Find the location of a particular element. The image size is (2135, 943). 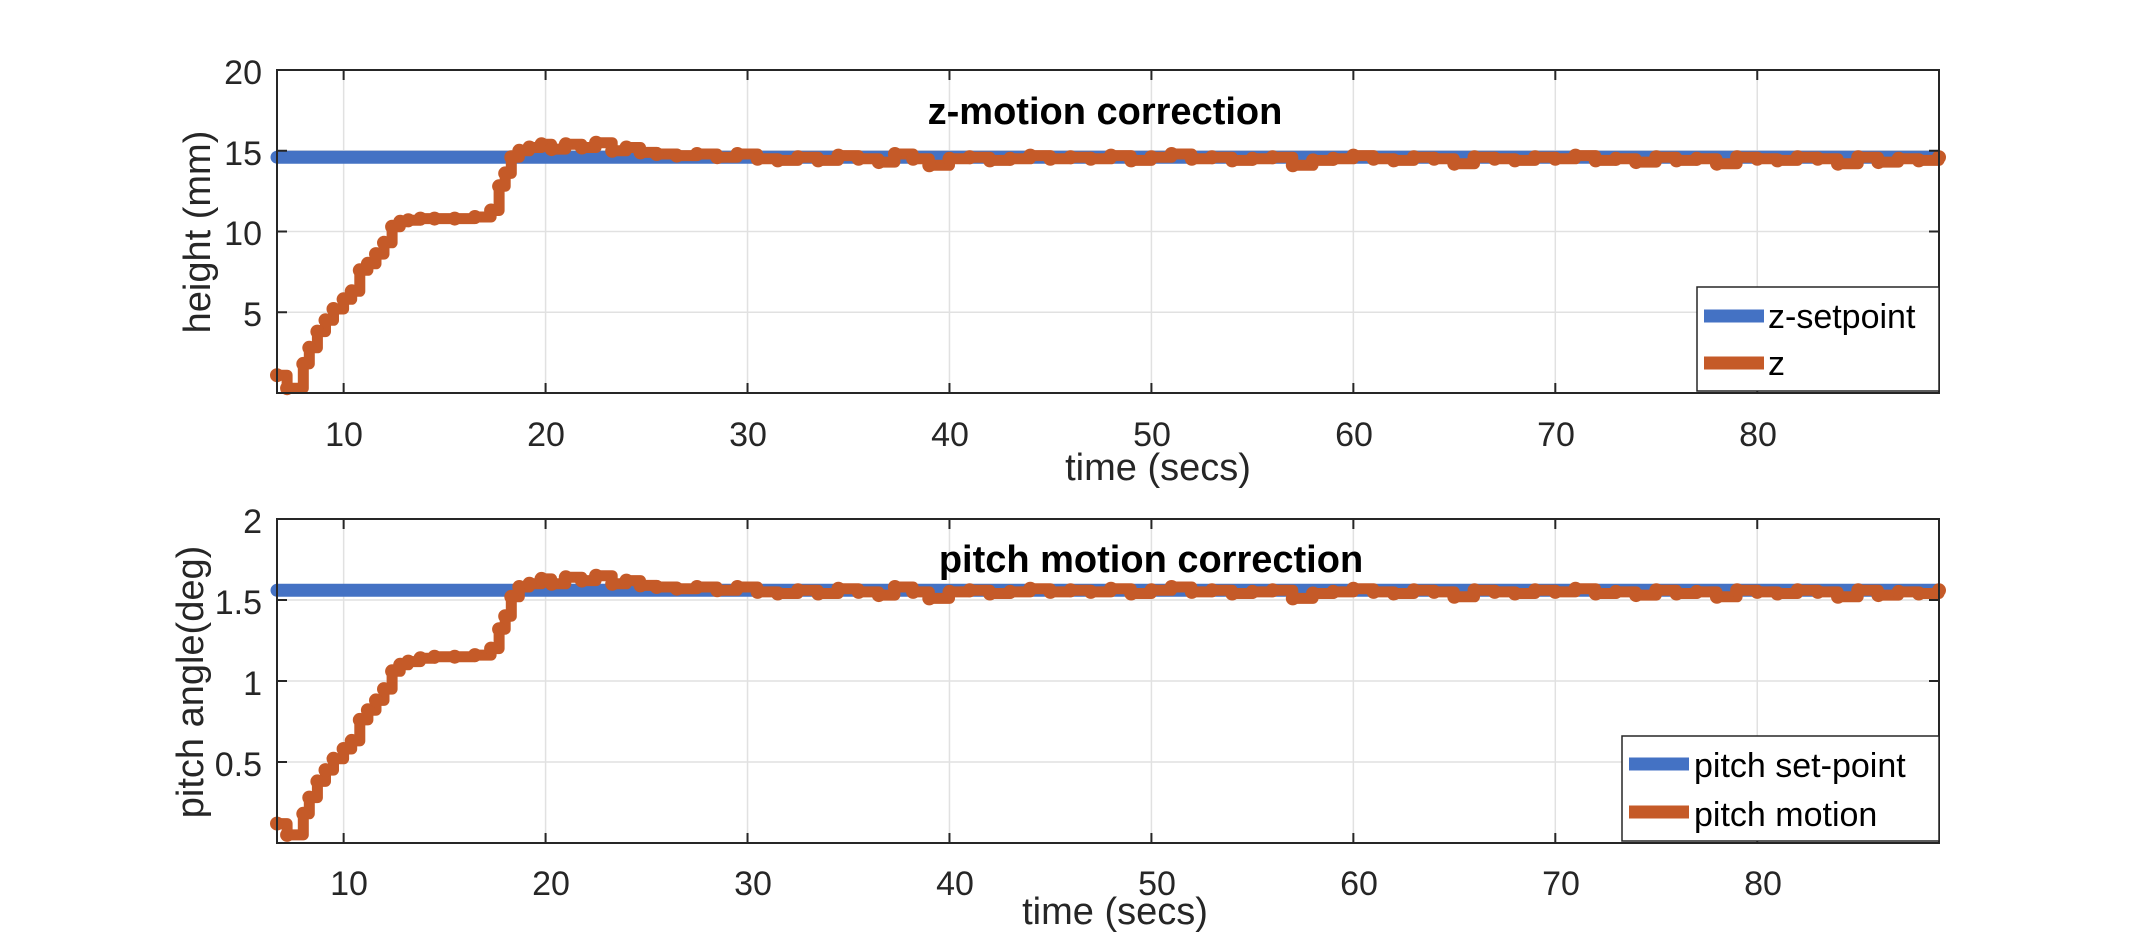

pitch-xtick-label: 80 is located at coordinates (1763, 884).